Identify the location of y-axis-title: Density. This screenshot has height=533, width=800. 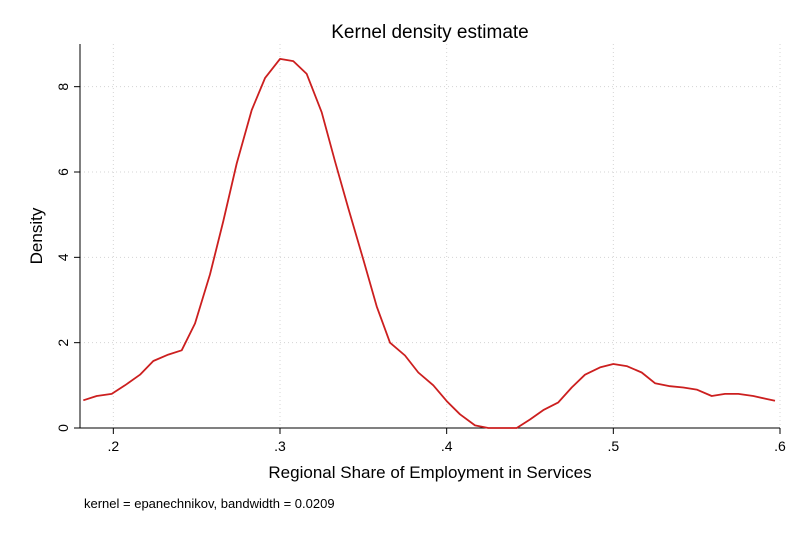
(36, 235).